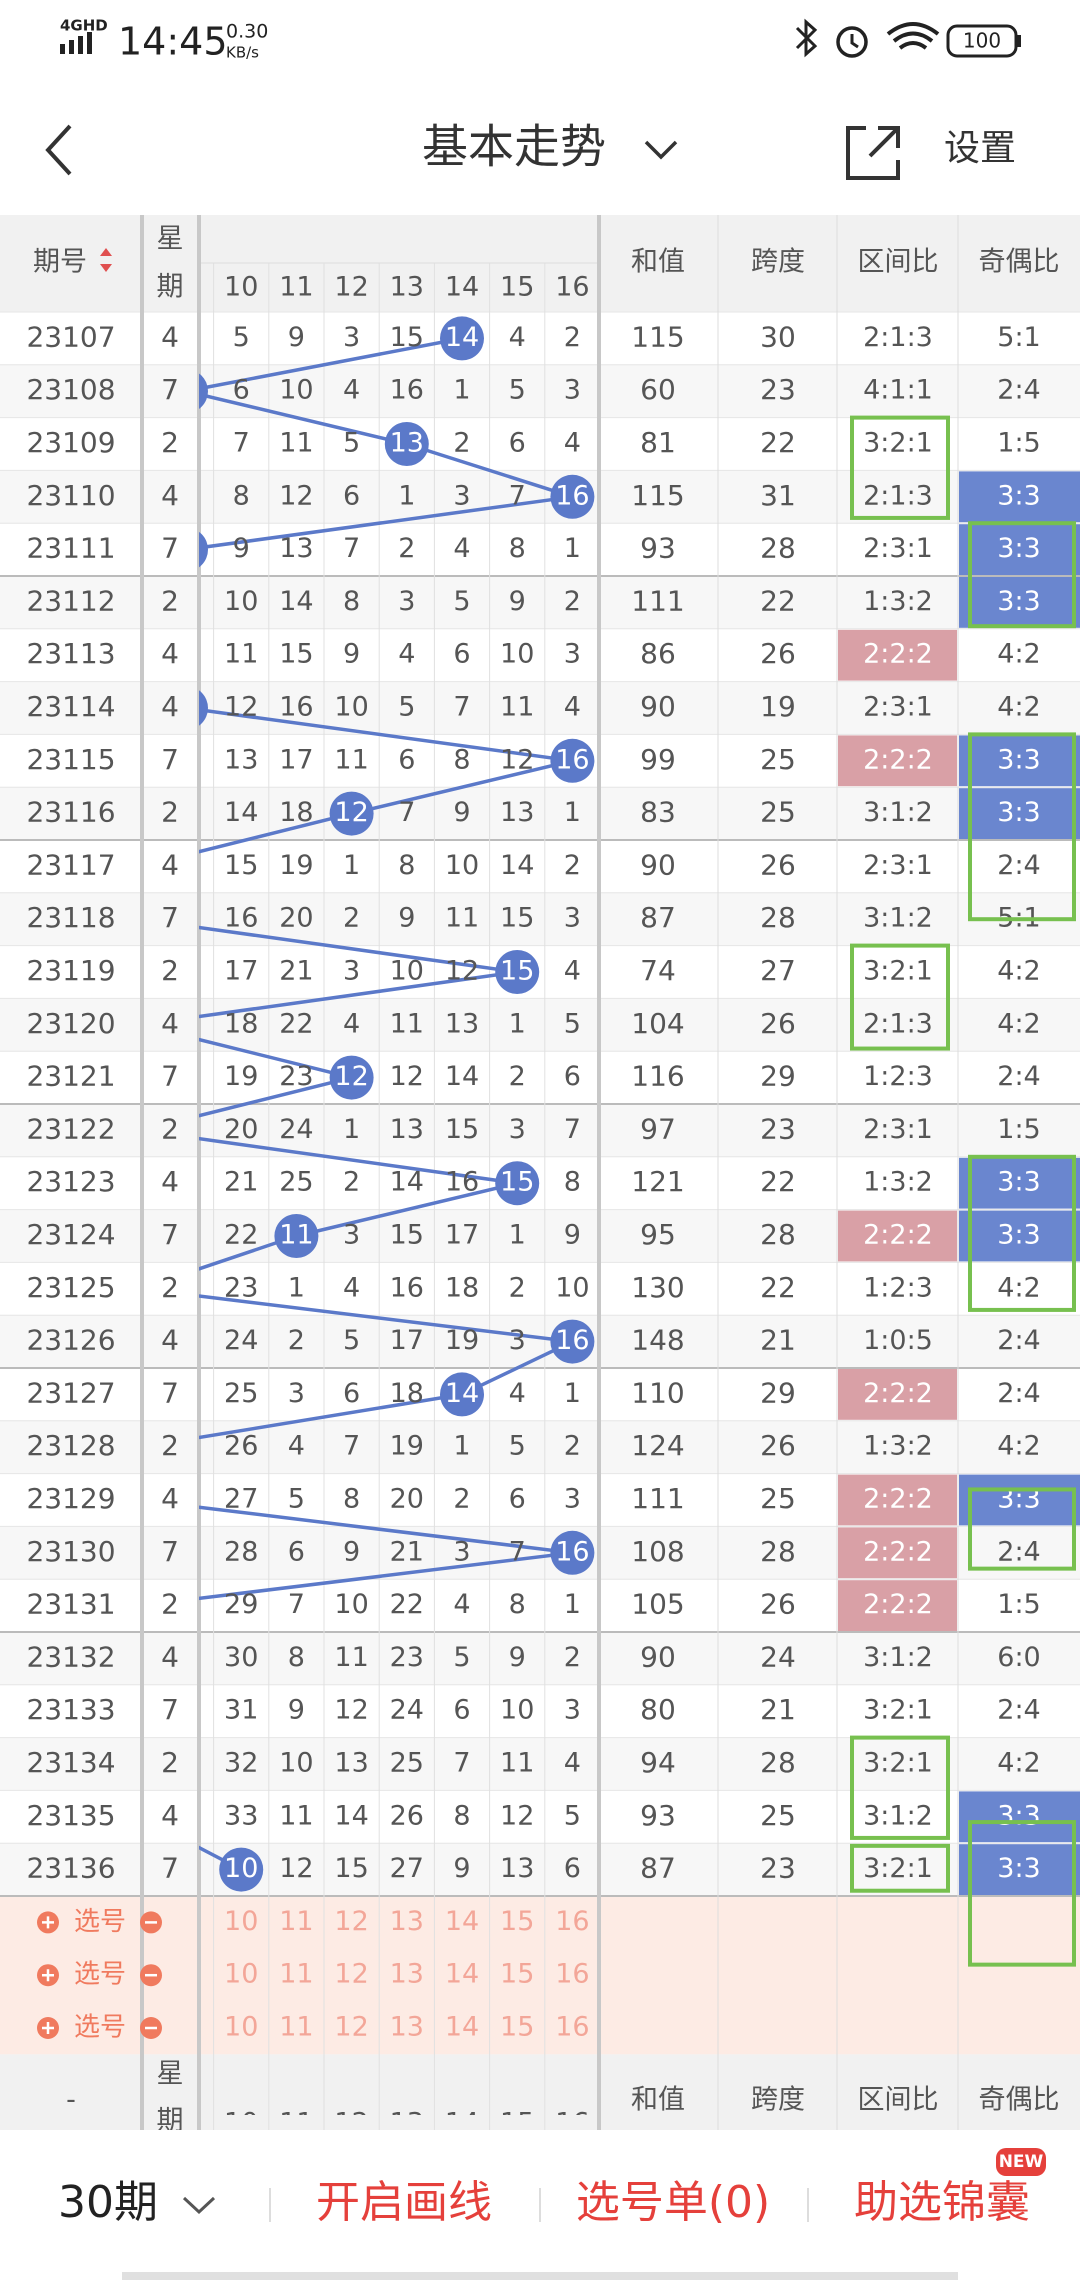 Image resolution: width=1080 pixels, height=2280 pixels. Describe the element at coordinates (296, 495) in the screenshot. I see `number-cell: 12` at that location.